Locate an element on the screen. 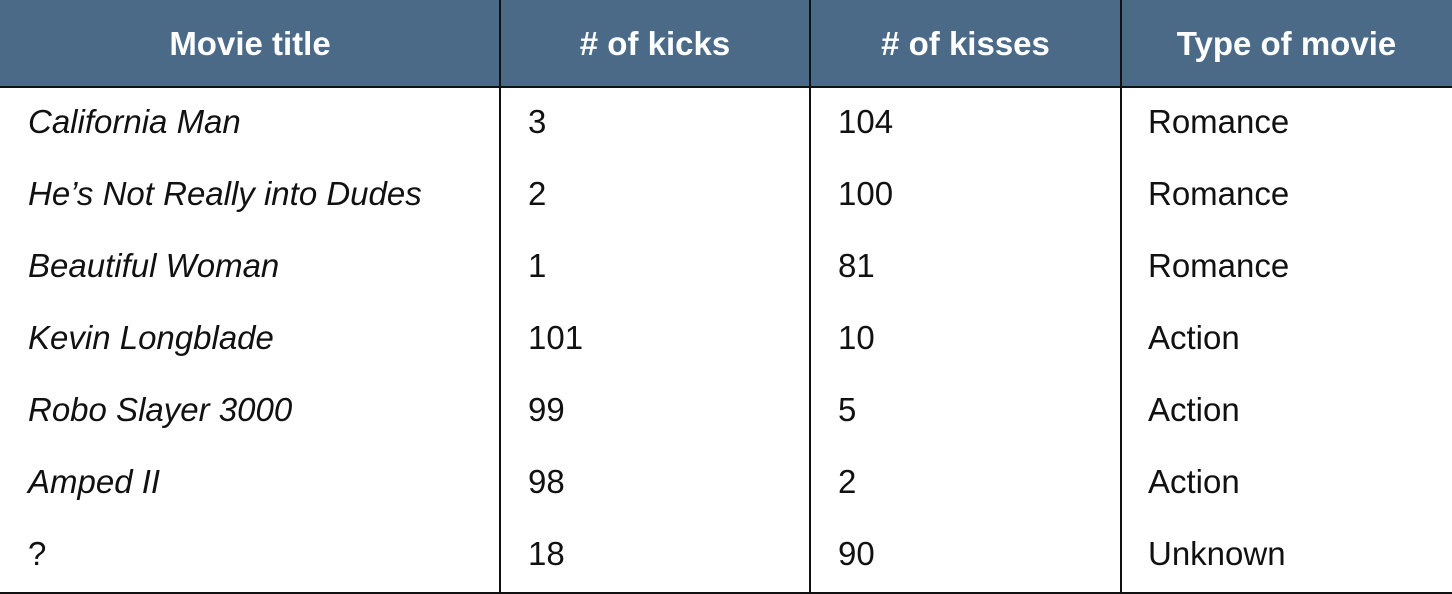 The height and width of the screenshot is (594, 1452). movie-title-cell: Robo Slayer 3000 is located at coordinates (160, 409).